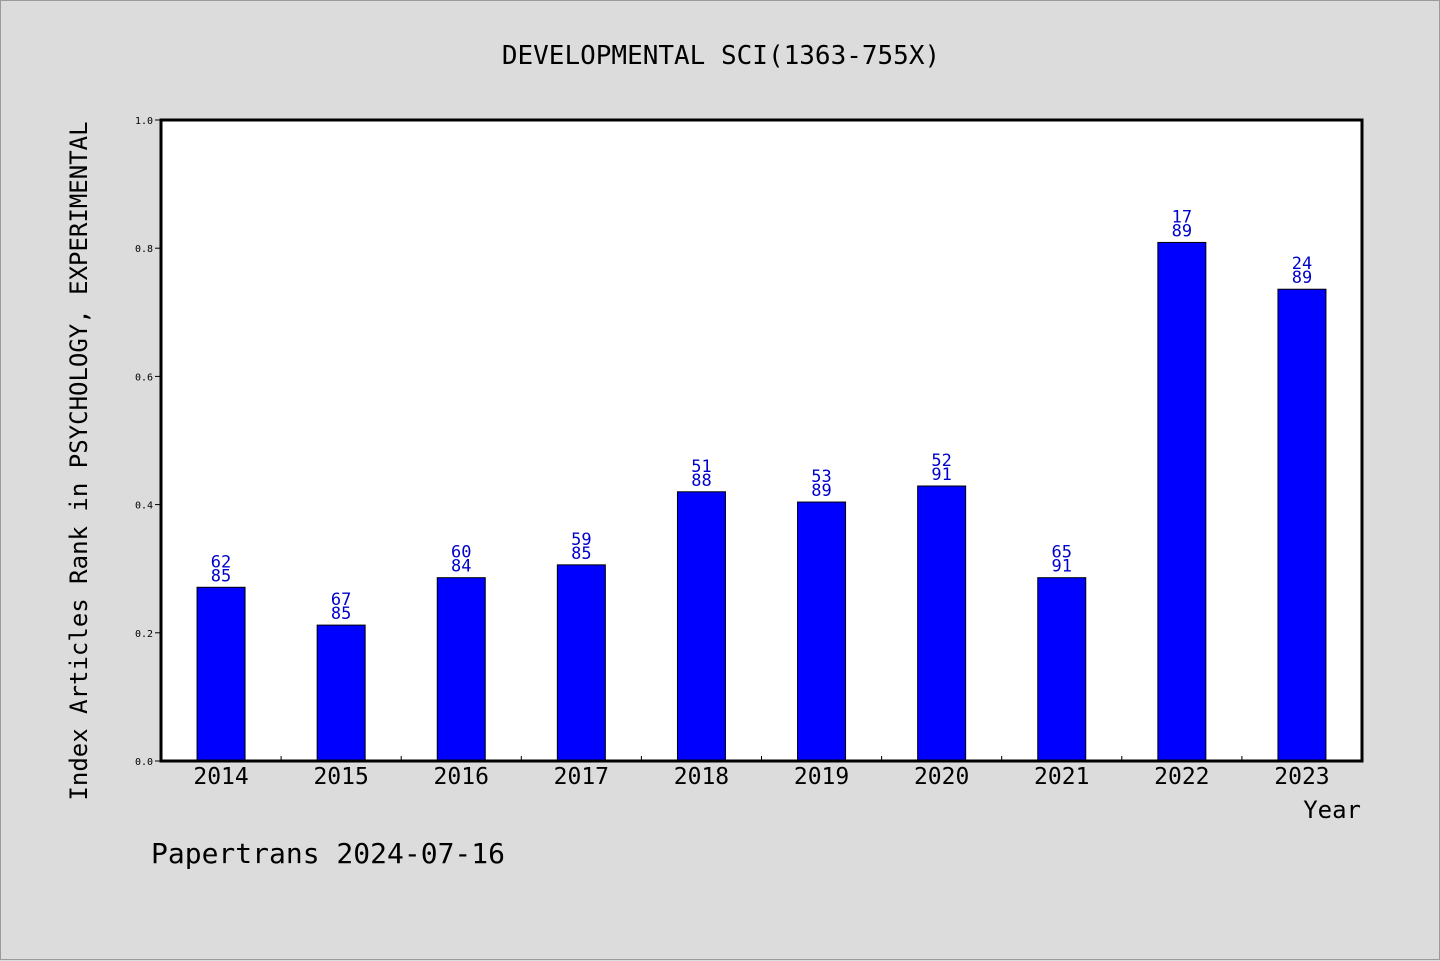 The height and width of the screenshot is (961, 1440). What do you see at coordinates (144, 121) in the screenshot?
I see `y-tick-label: 1.0` at bounding box center [144, 121].